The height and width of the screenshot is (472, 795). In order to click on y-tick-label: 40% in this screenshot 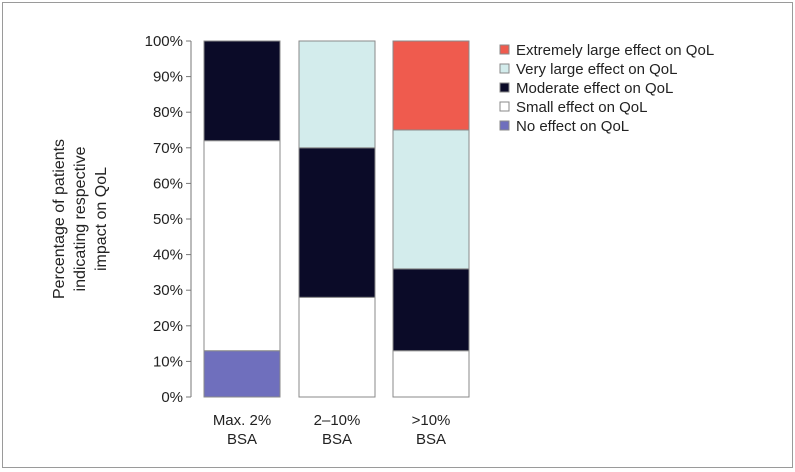, I will do `click(168, 255)`.